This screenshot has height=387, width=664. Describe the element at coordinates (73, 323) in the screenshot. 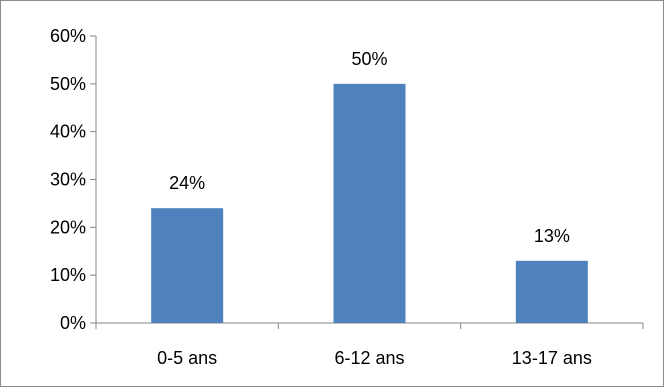

I see `y-tick-label: 0%` at that location.